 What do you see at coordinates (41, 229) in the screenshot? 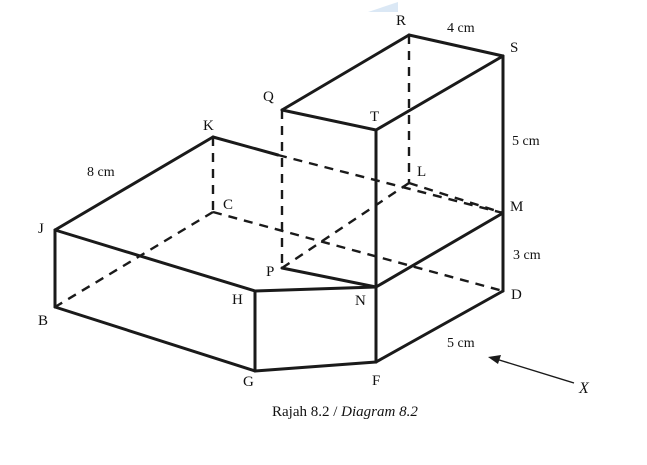
I see `vertex-label-j: J` at bounding box center [41, 229].